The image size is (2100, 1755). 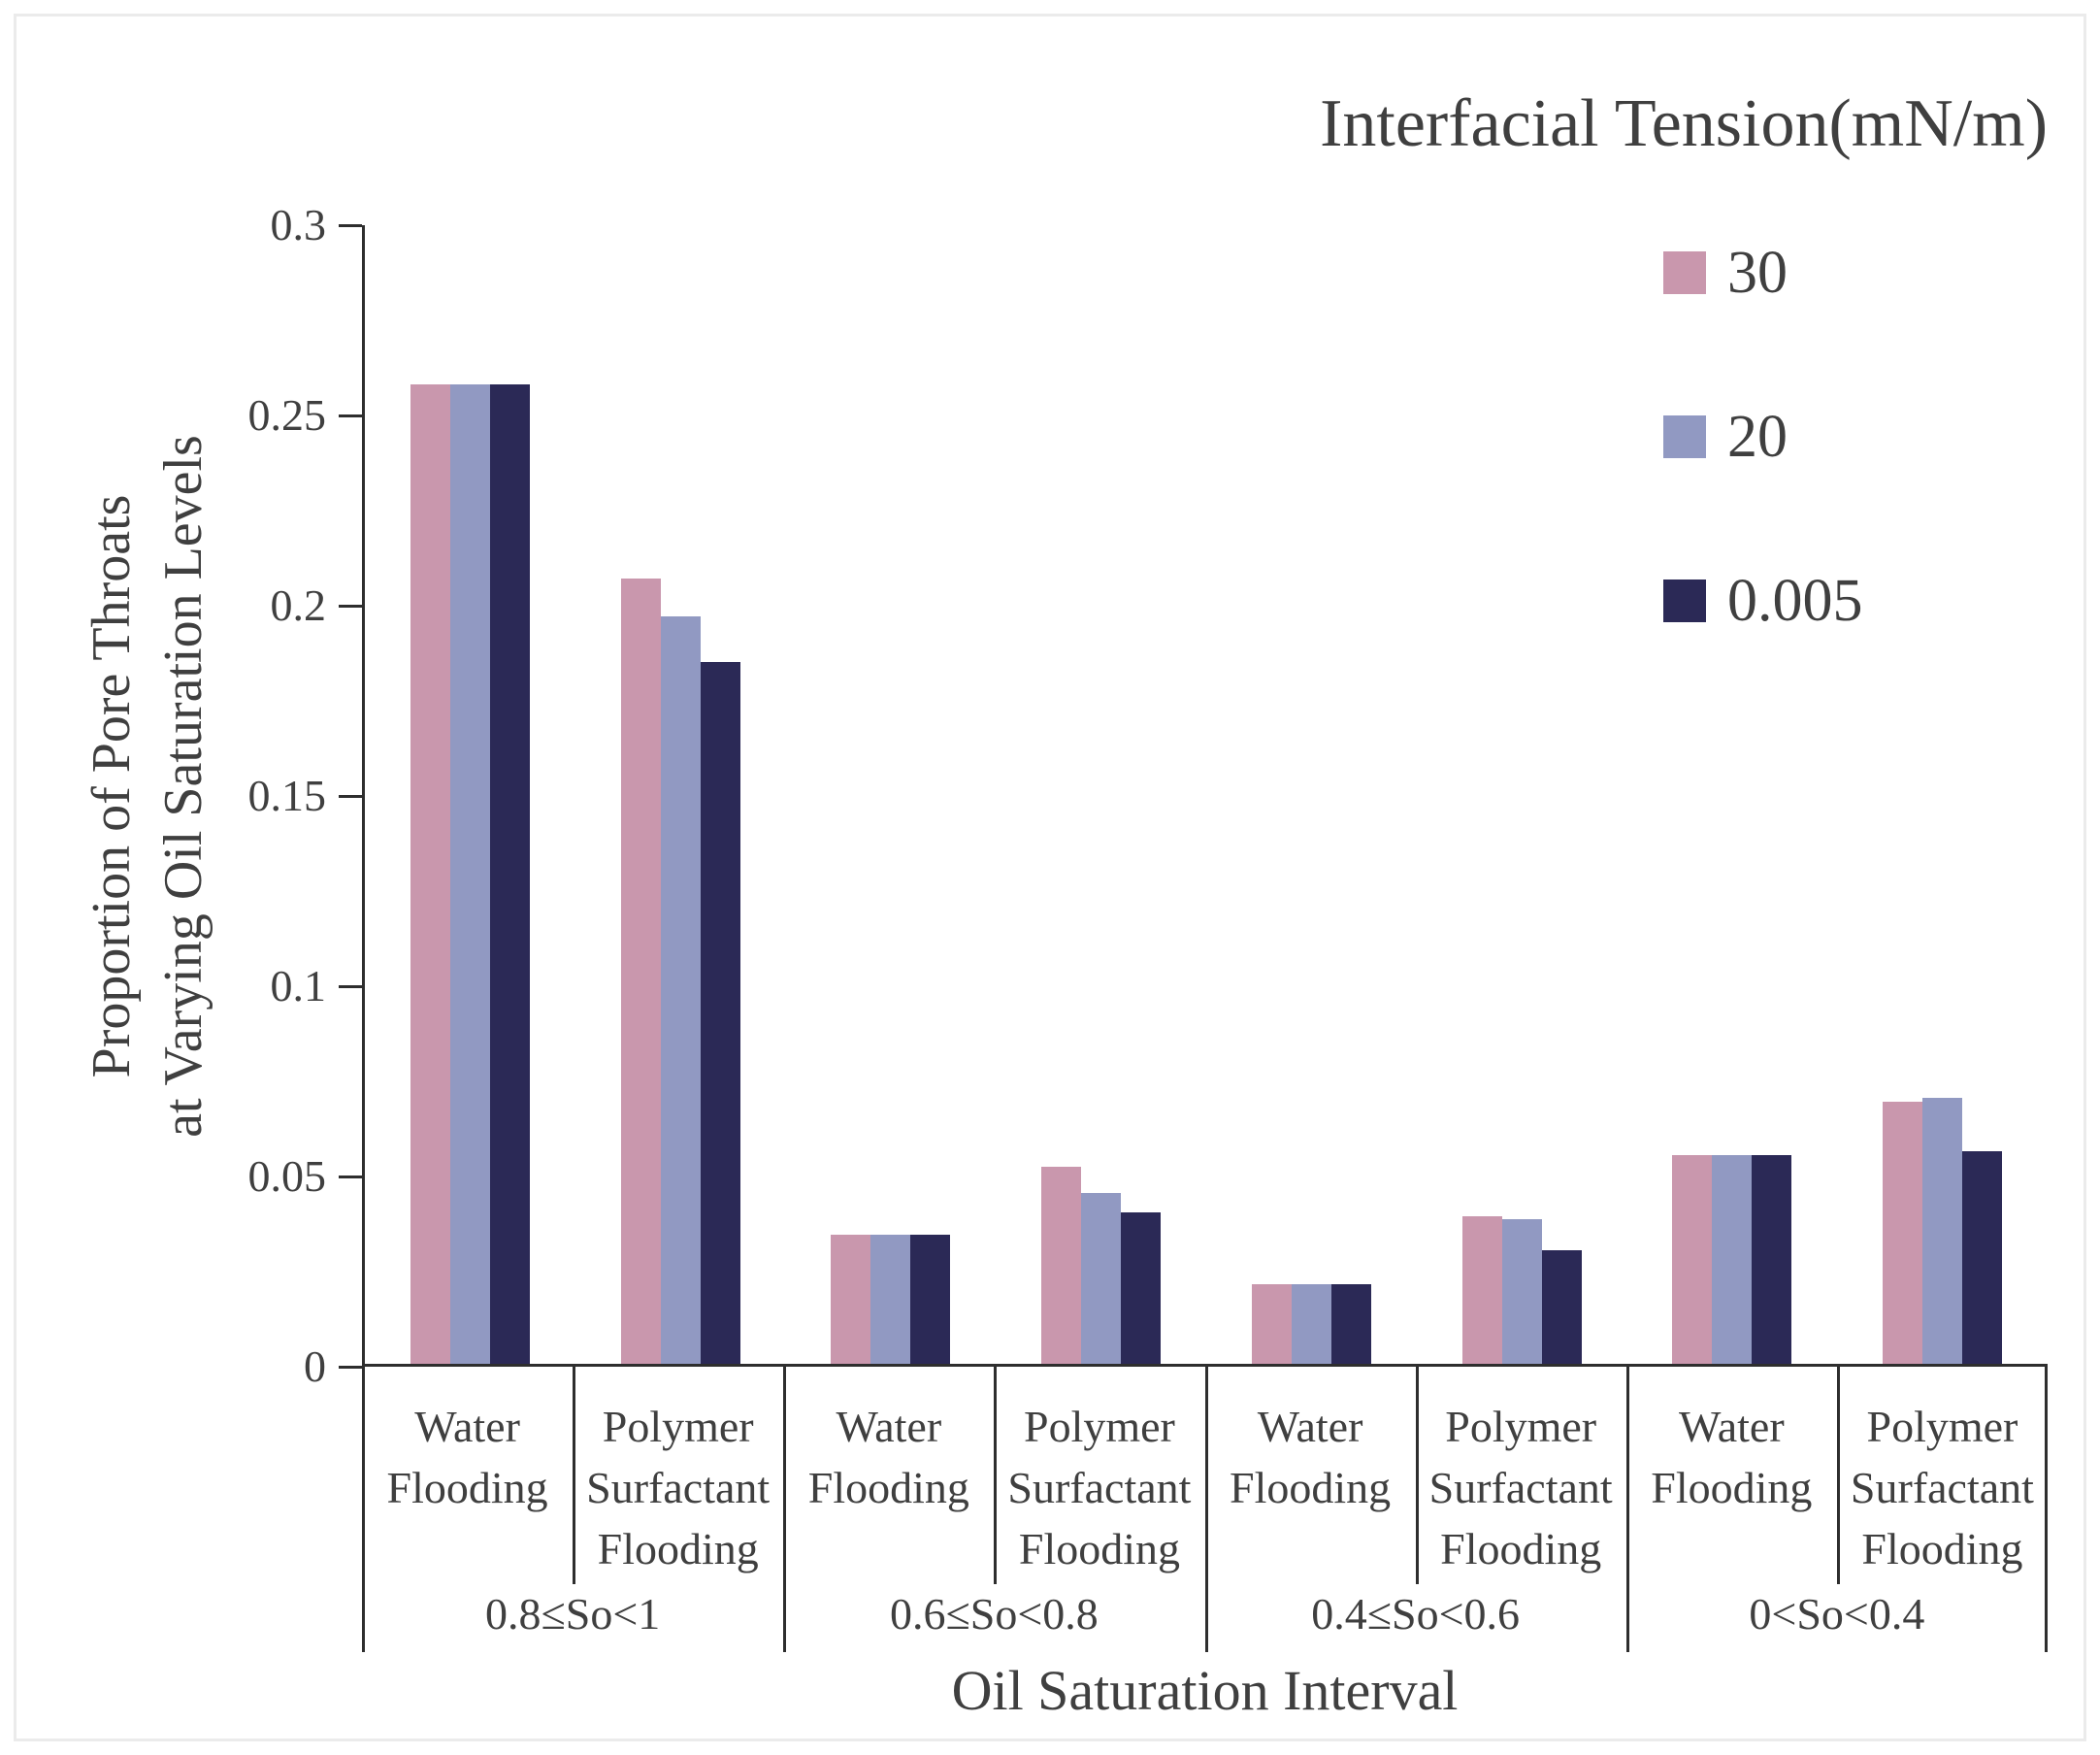 What do you see at coordinates (720, 1012) in the screenshot?
I see `bar-group1-psf-ift0.005` at bounding box center [720, 1012].